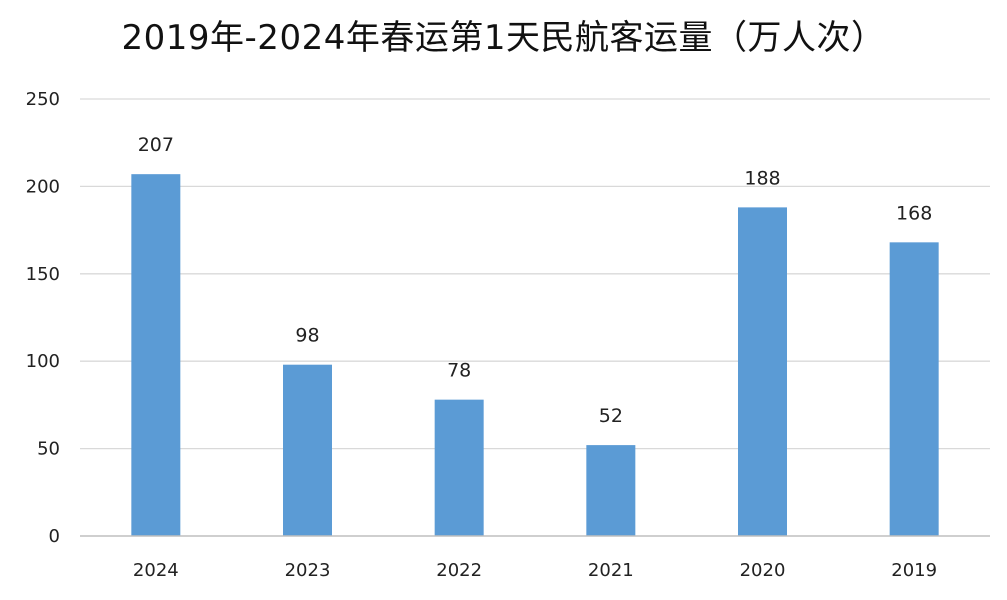  Describe the element at coordinates (43, 361) in the screenshot. I see `y-tick-label: 100` at that location.